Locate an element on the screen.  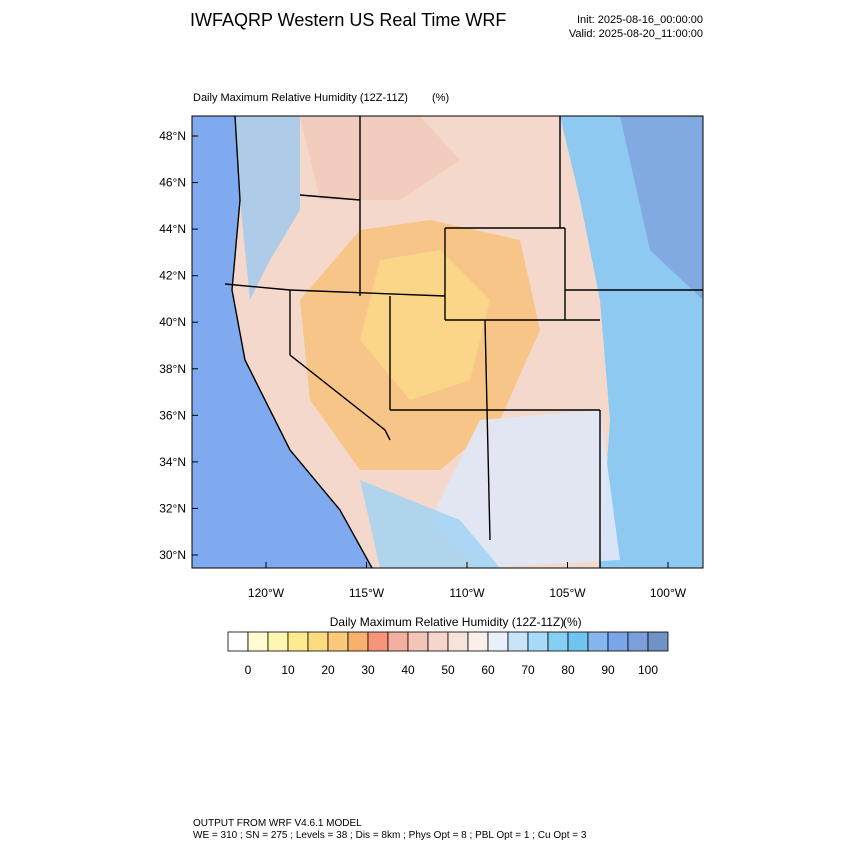
lon-tick-label: 100°W is located at coordinates (668, 593).